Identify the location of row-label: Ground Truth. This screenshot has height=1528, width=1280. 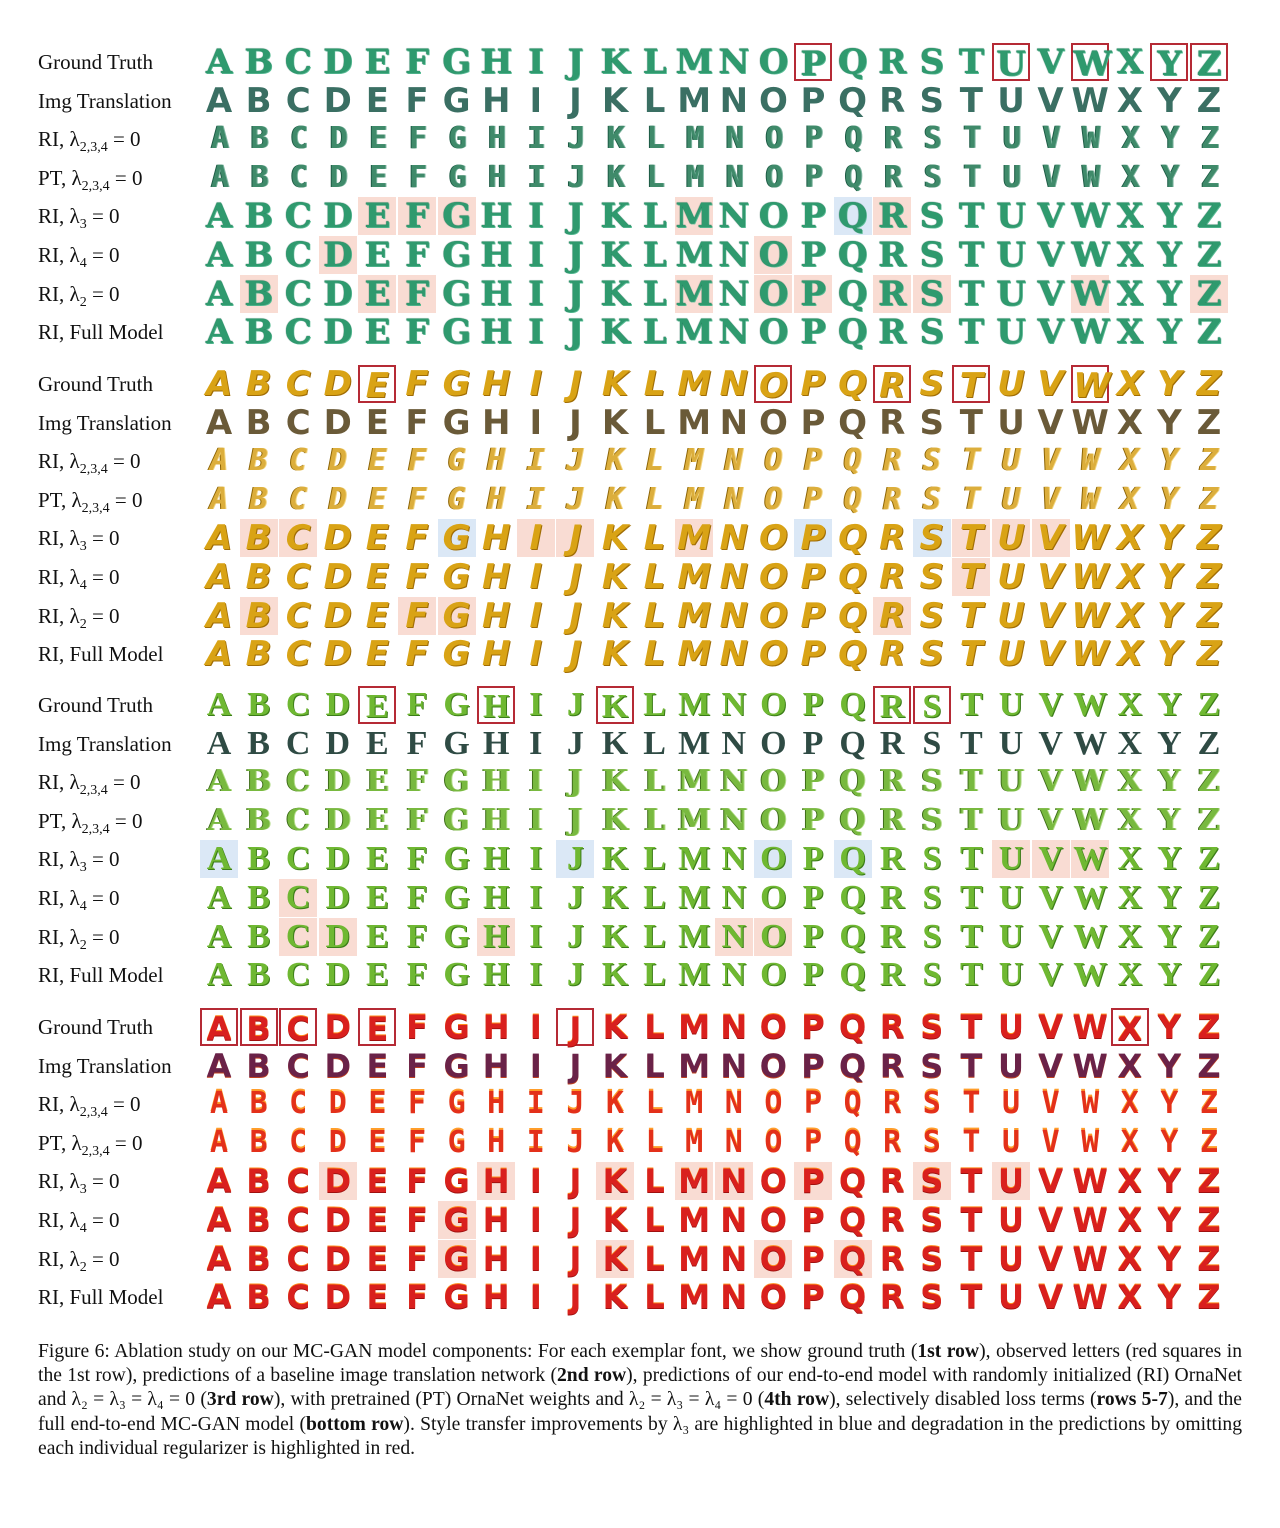
(95, 384).